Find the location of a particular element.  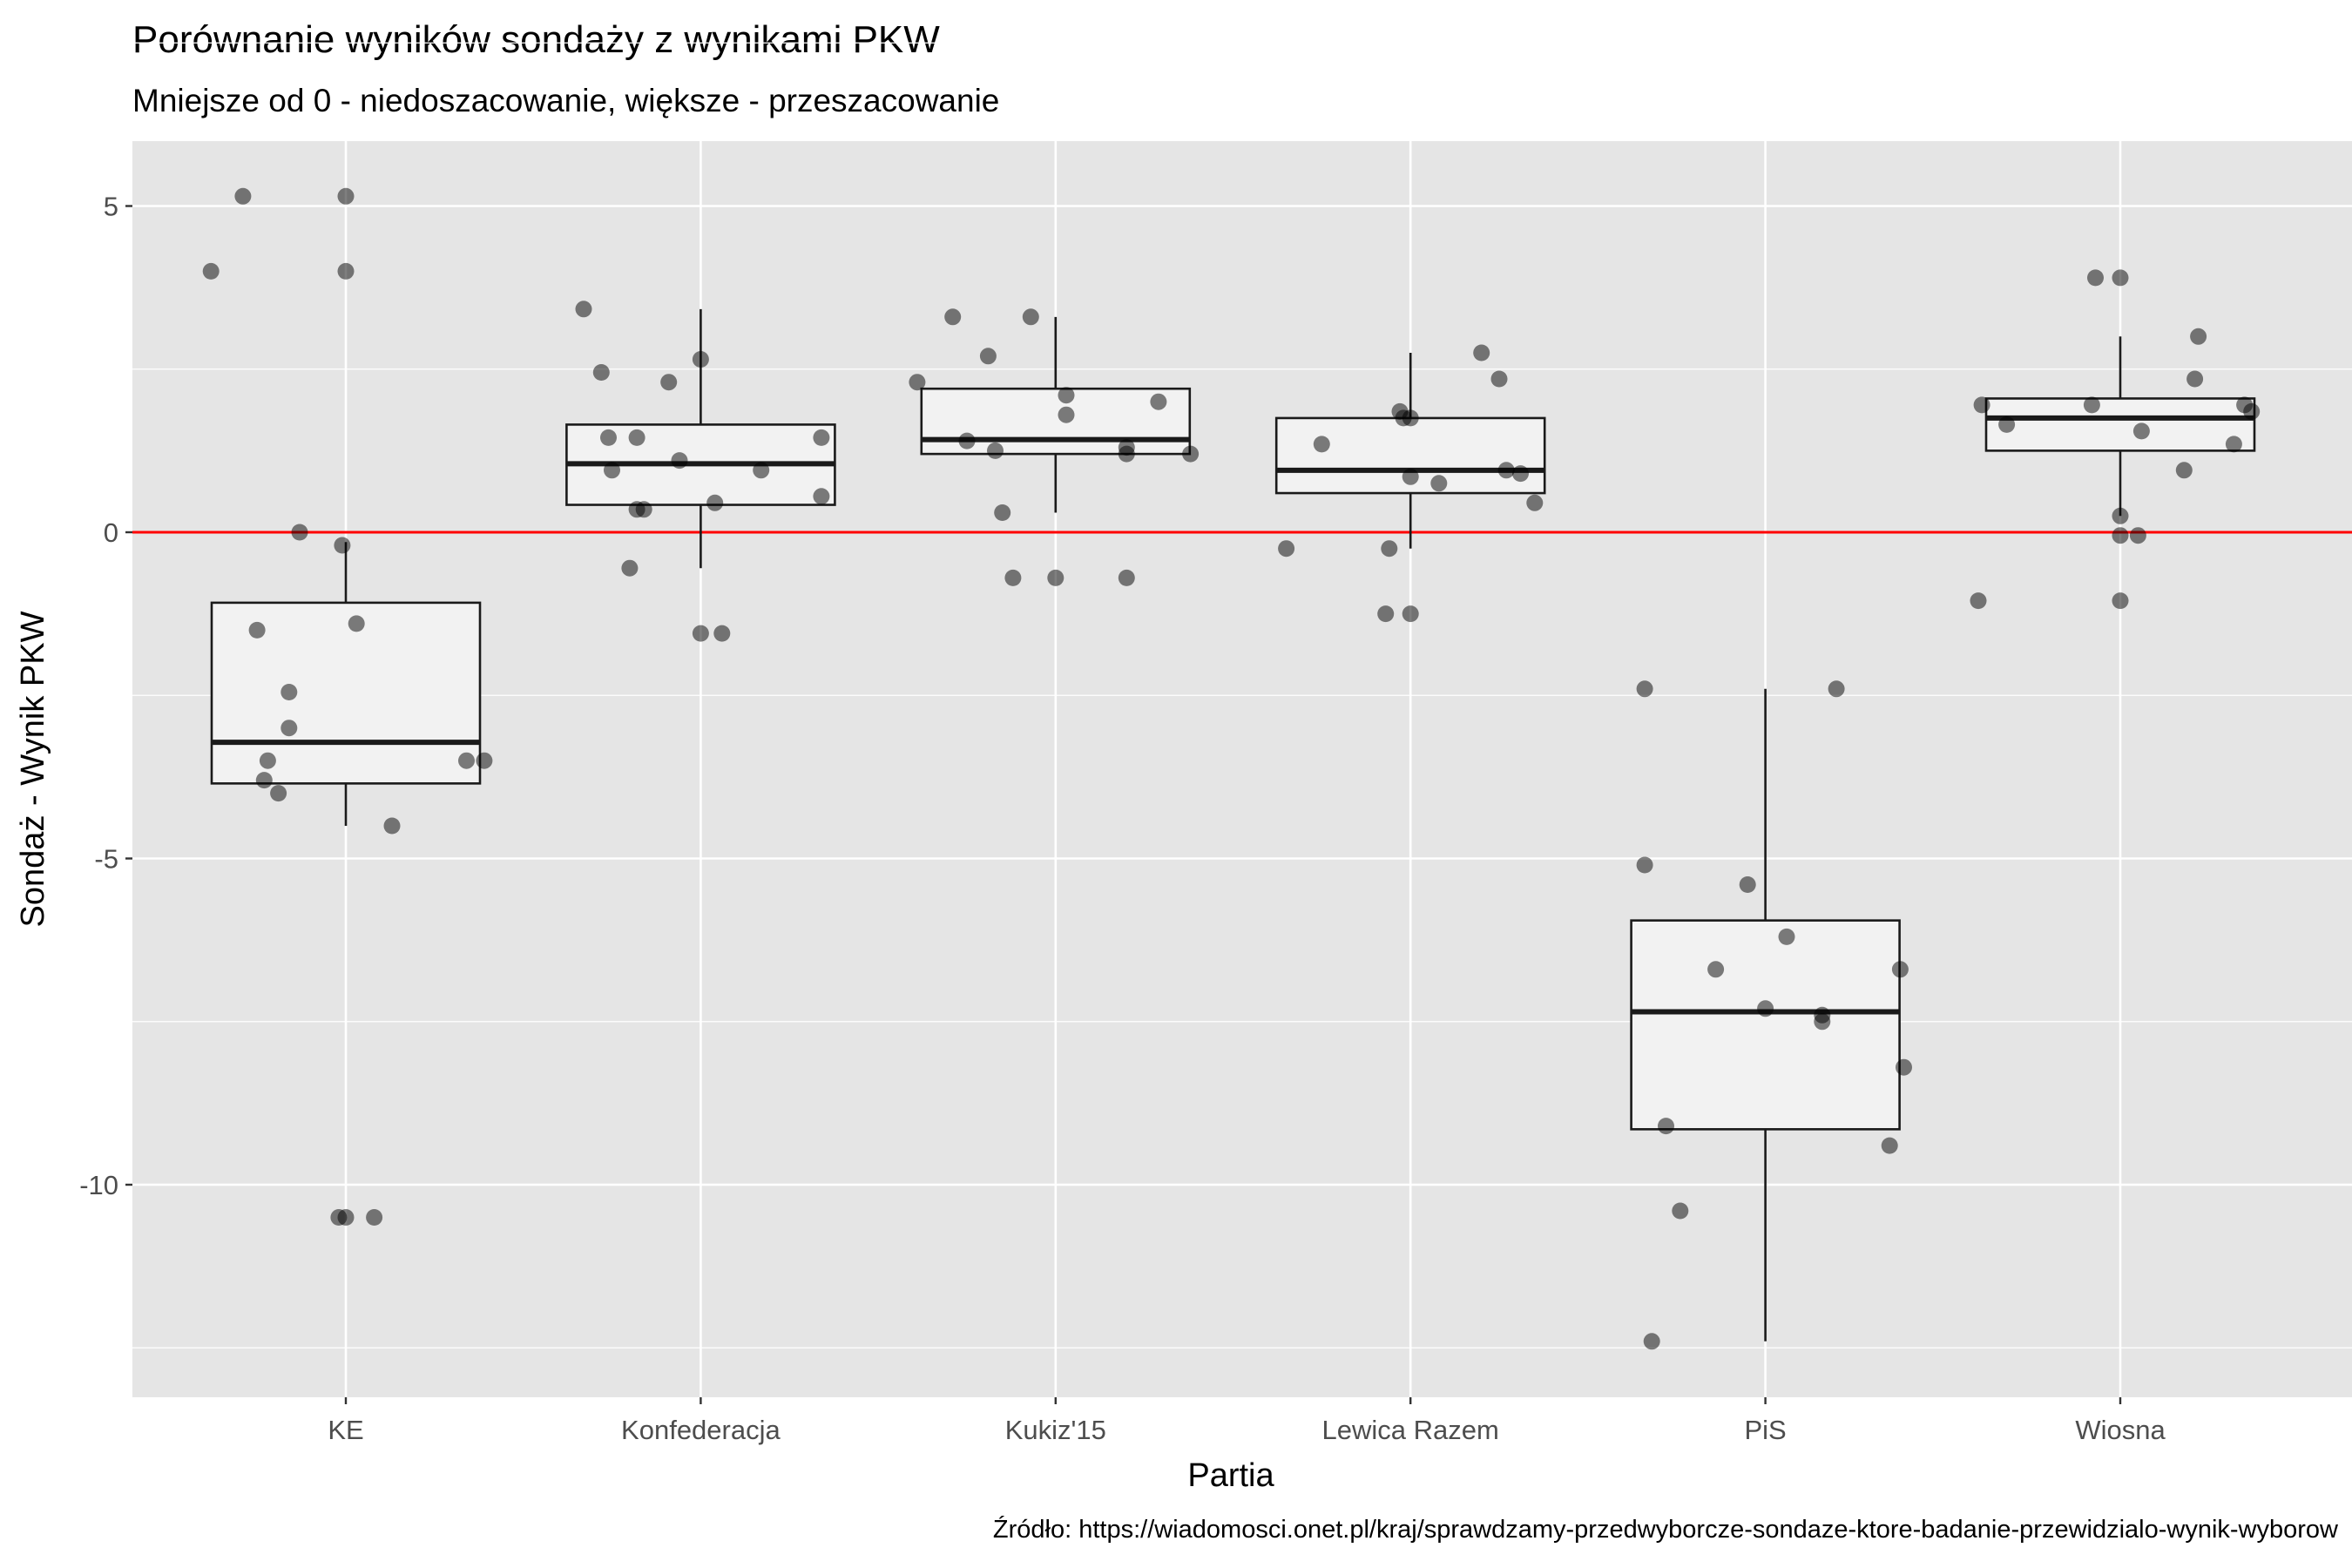

y-tick-label: 0 is located at coordinates (111, 532).